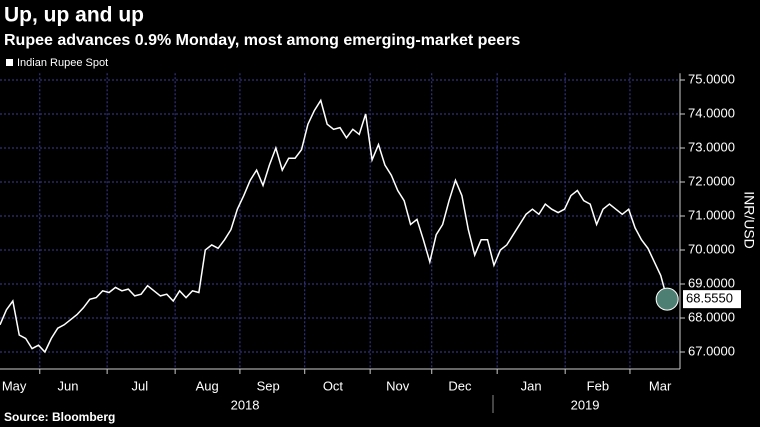 The width and height of the screenshot is (760, 427). I want to click on year-label: 2018, so click(245, 404).